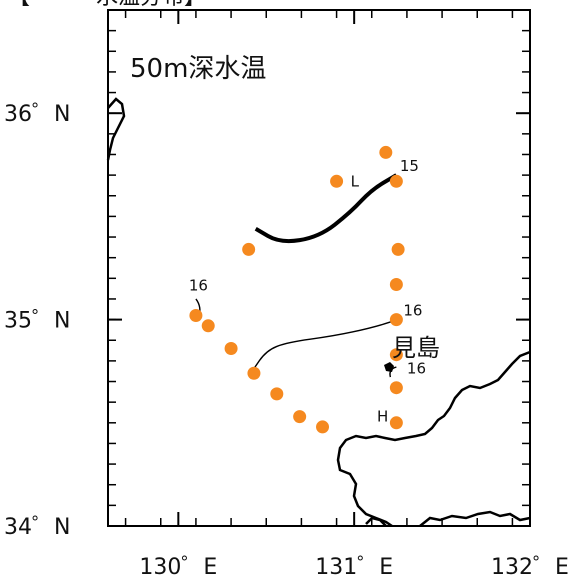 This screenshot has height=580, width=579. Describe the element at coordinates (433, 439) in the screenshot. I see `coastline-honshu` at that location.